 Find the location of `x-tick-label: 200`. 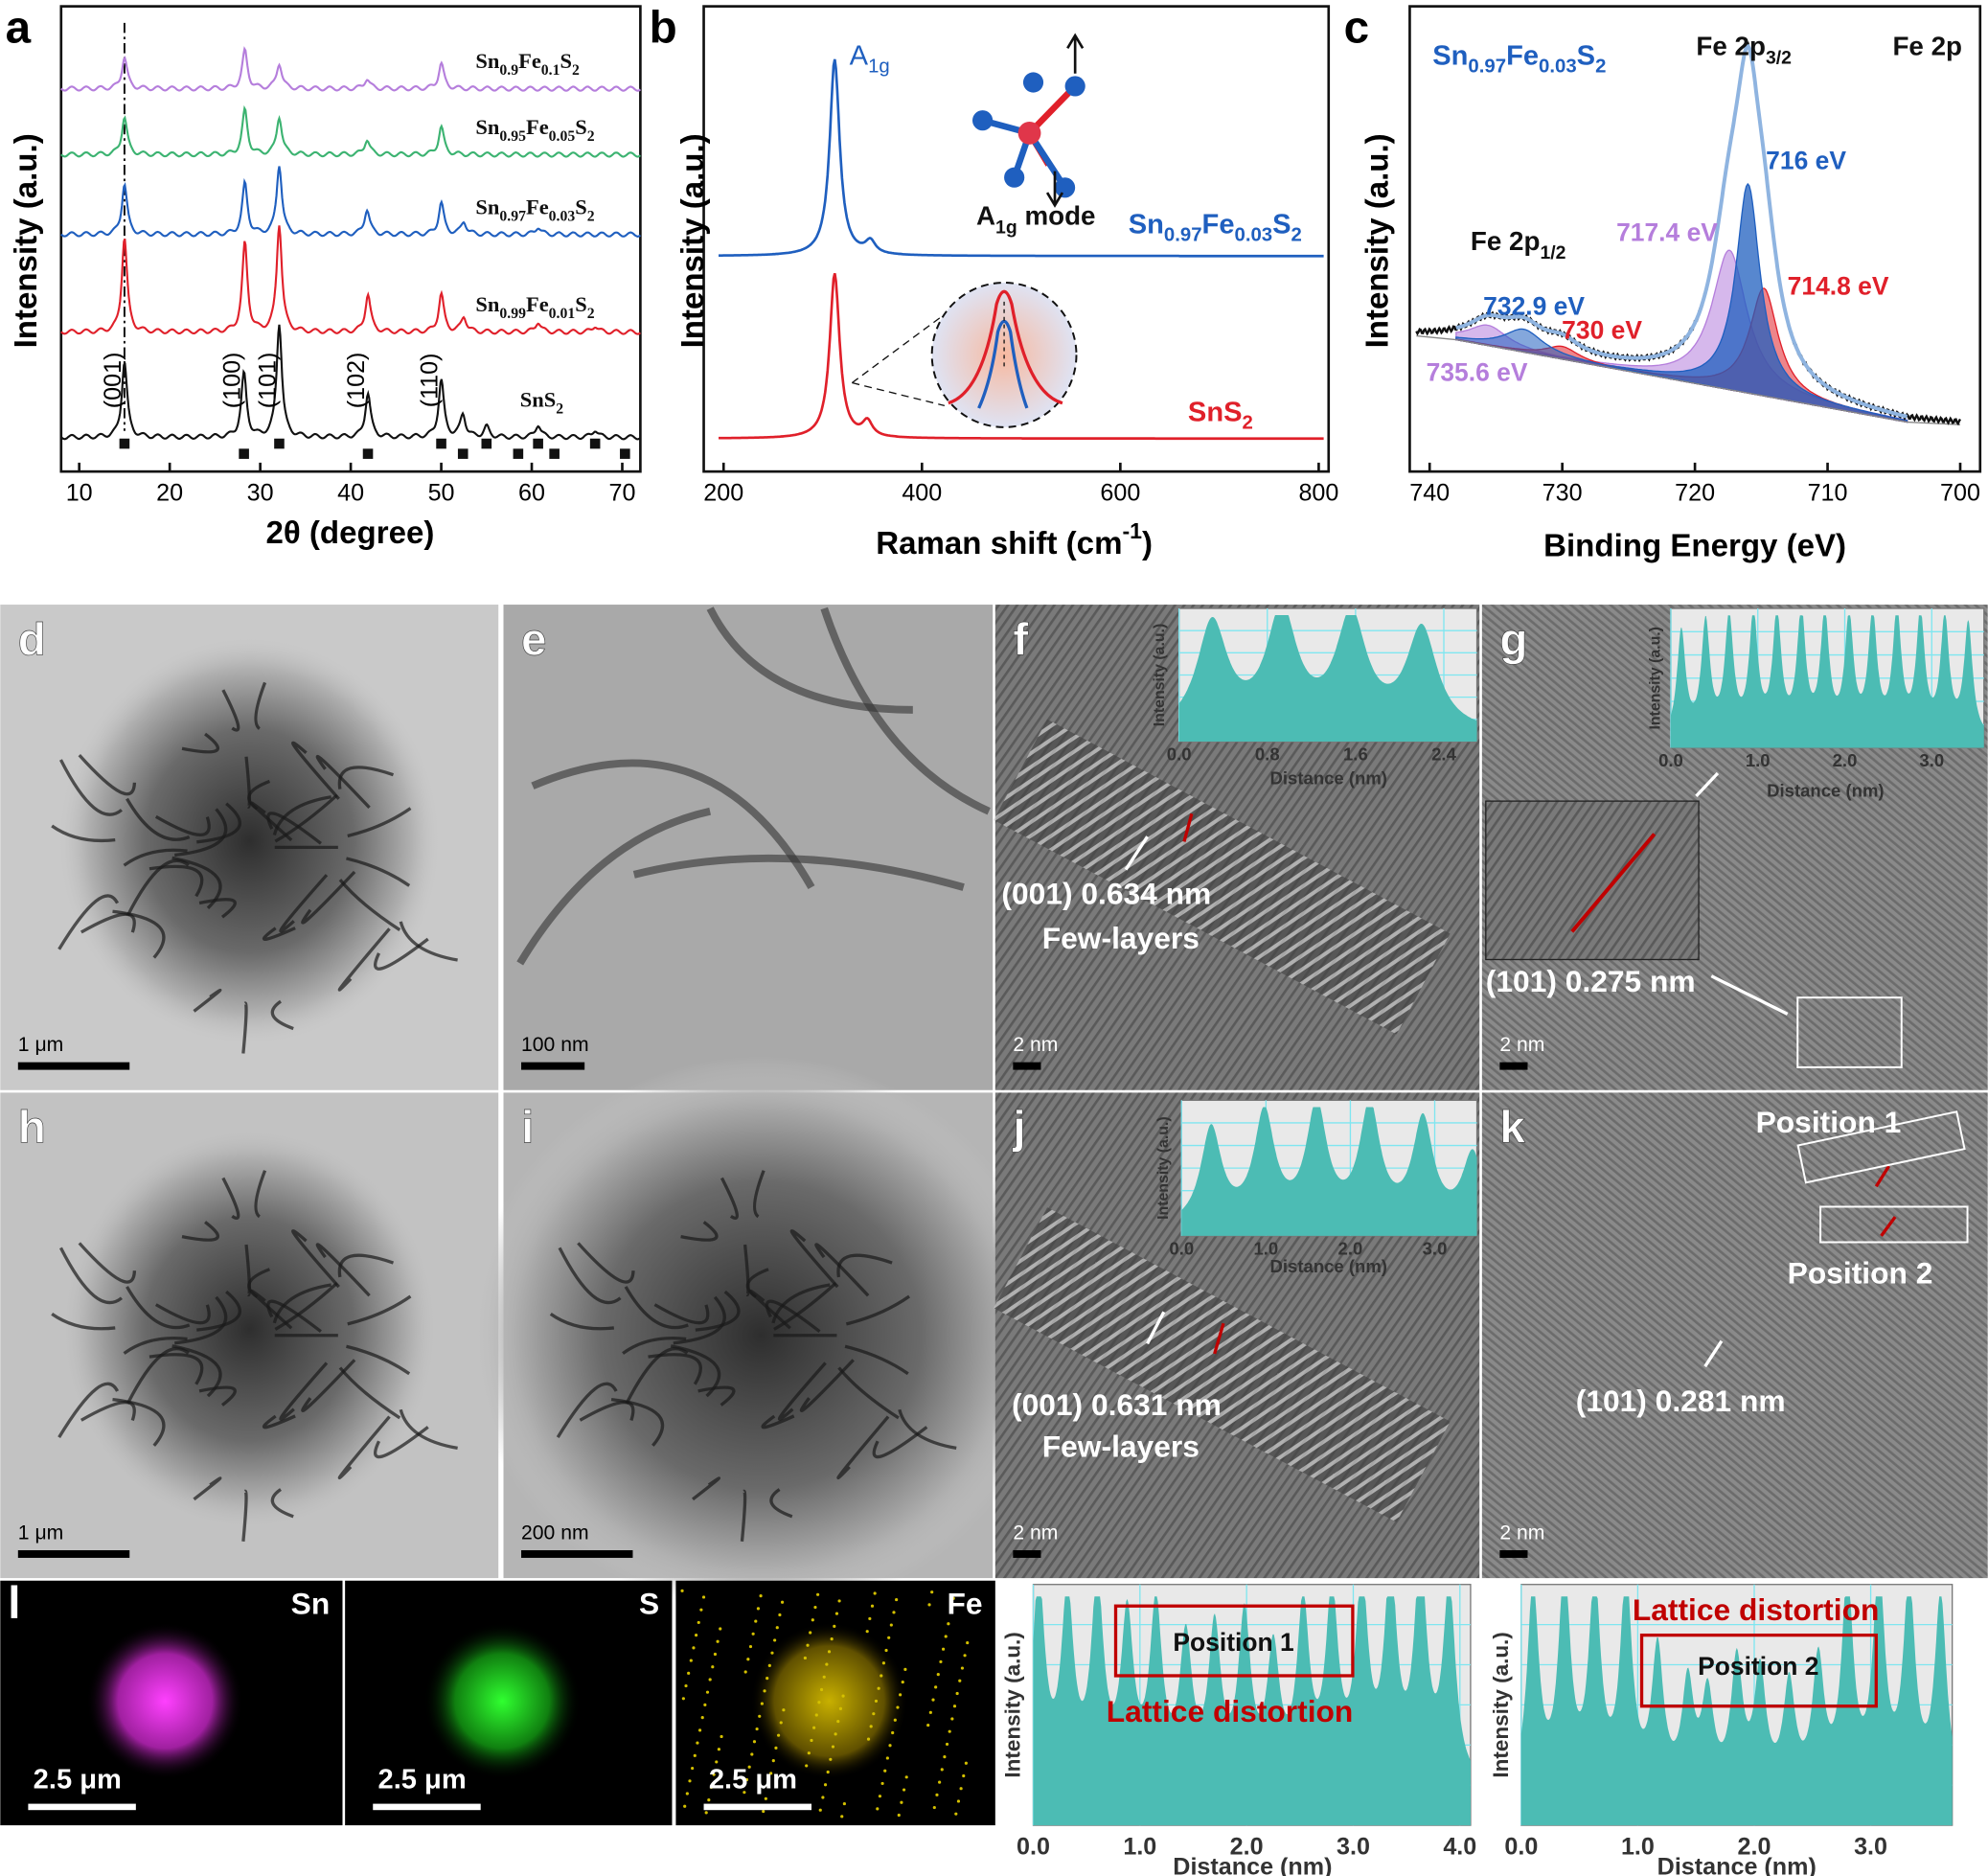

x-tick-label: 200 is located at coordinates (723, 494).